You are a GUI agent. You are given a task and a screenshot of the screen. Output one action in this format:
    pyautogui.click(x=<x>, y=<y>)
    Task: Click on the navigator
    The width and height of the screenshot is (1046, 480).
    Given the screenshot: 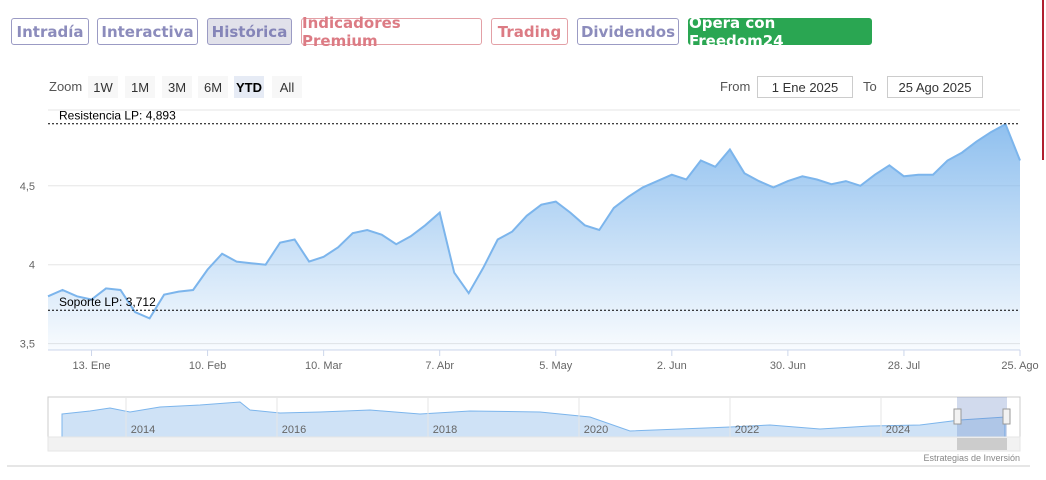 What is the action you would take?
    pyautogui.click(x=534, y=424)
    